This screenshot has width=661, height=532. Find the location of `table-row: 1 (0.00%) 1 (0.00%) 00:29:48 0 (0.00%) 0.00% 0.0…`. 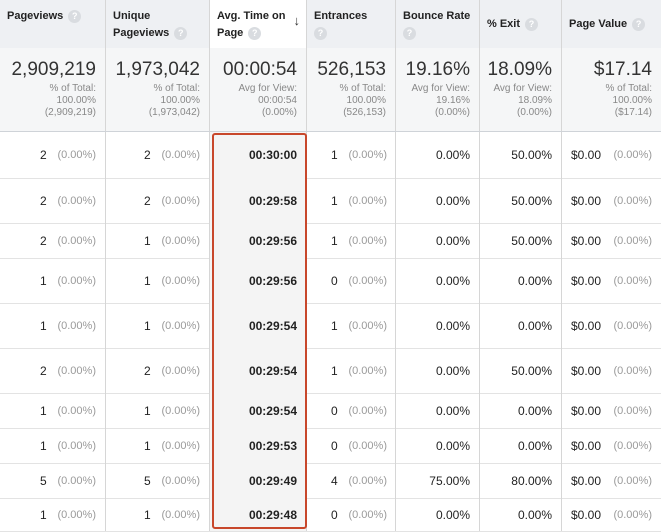

table-row: 1 (0.00%) 1 (0.00%) 00:29:48 0 (0.00%) 0.00% 0.0… is located at coordinates (330, 515).